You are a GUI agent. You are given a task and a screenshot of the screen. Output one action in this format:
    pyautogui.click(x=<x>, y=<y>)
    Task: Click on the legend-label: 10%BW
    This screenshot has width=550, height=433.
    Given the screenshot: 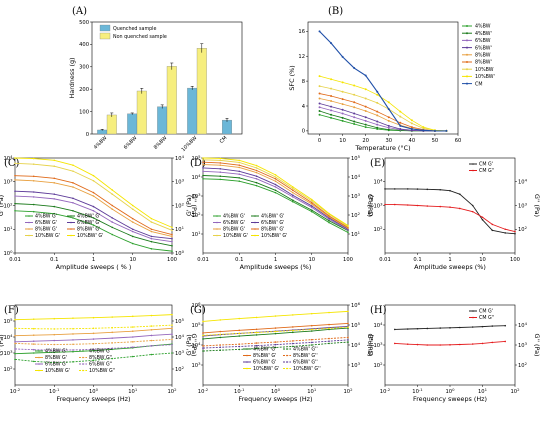 What is the action you would take?
    pyautogui.click(x=484, y=70)
    